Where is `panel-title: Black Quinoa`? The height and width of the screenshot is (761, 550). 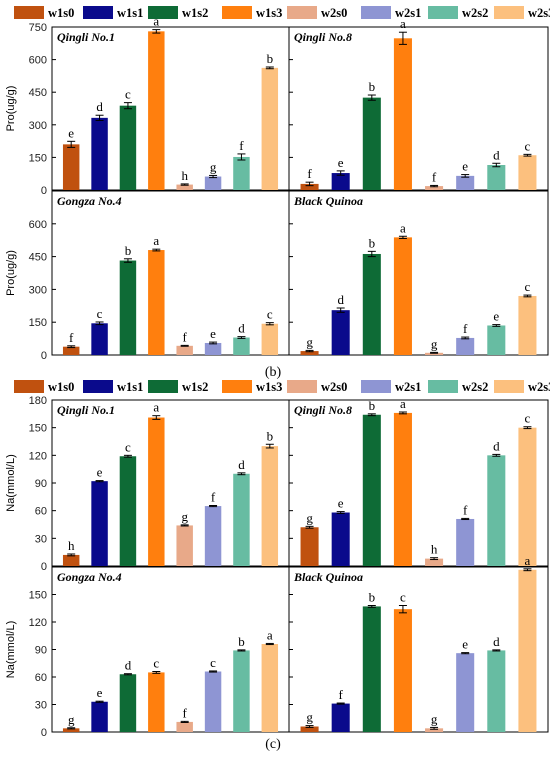 panel-title: Black Quinoa is located at coordinates (328, 577).